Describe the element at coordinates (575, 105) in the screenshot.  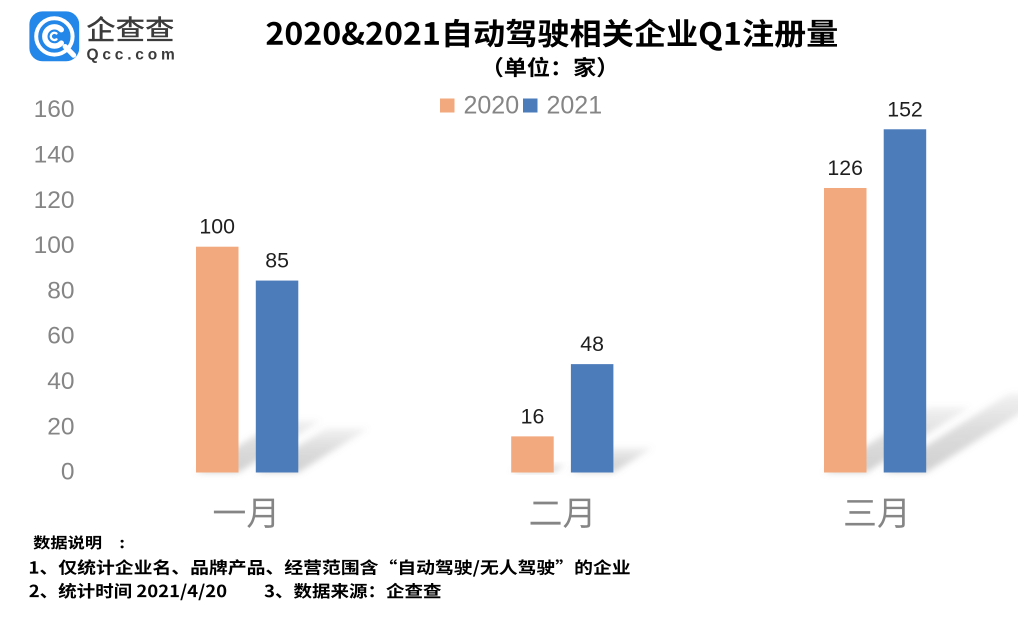
I see `svg-text: 2021` at that location.